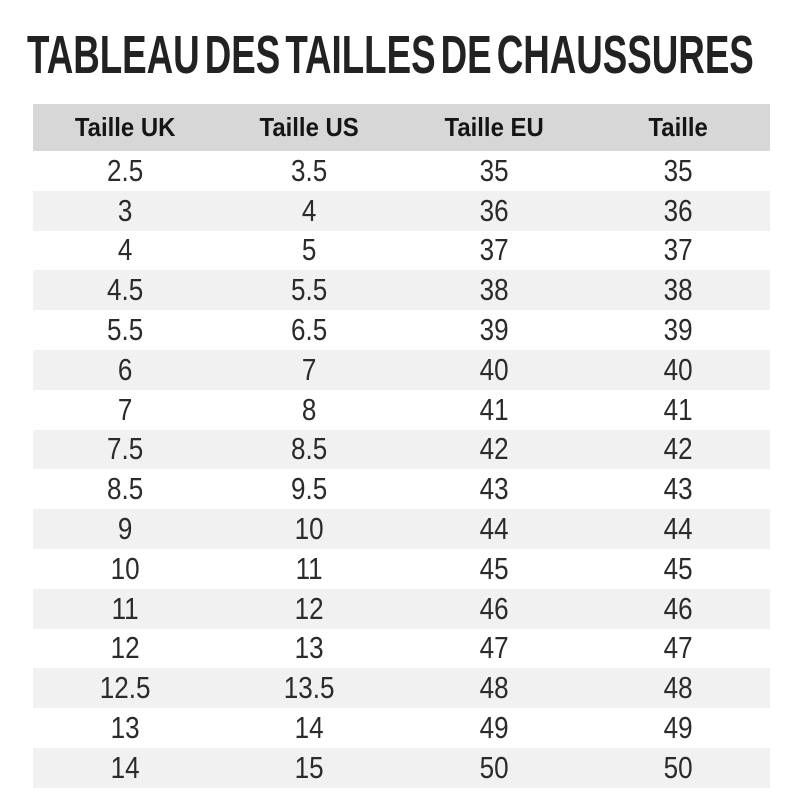 This screenshot has height=800, width=800. Describe the element at coordinates (309, 568) in the screenshot. I see `cell-us: 11` at that location.